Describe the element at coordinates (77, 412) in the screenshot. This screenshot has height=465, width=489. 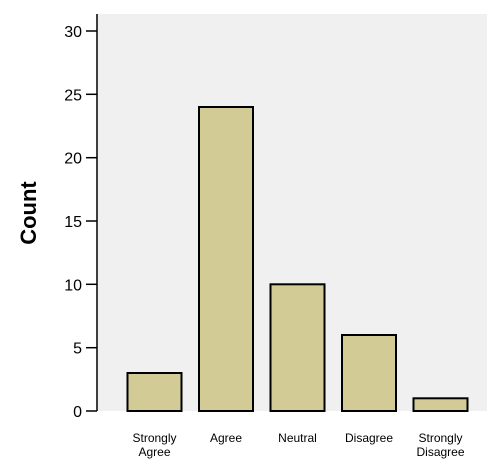
I see `y-tick-label-0: 0` at that location.